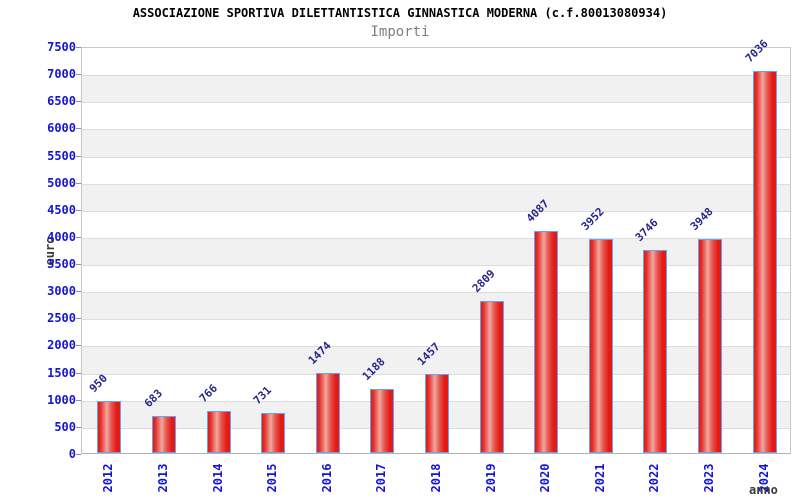 The image size is (800, 500). I want to click on y-axis-tick-label: 3500, so click(61, 264).